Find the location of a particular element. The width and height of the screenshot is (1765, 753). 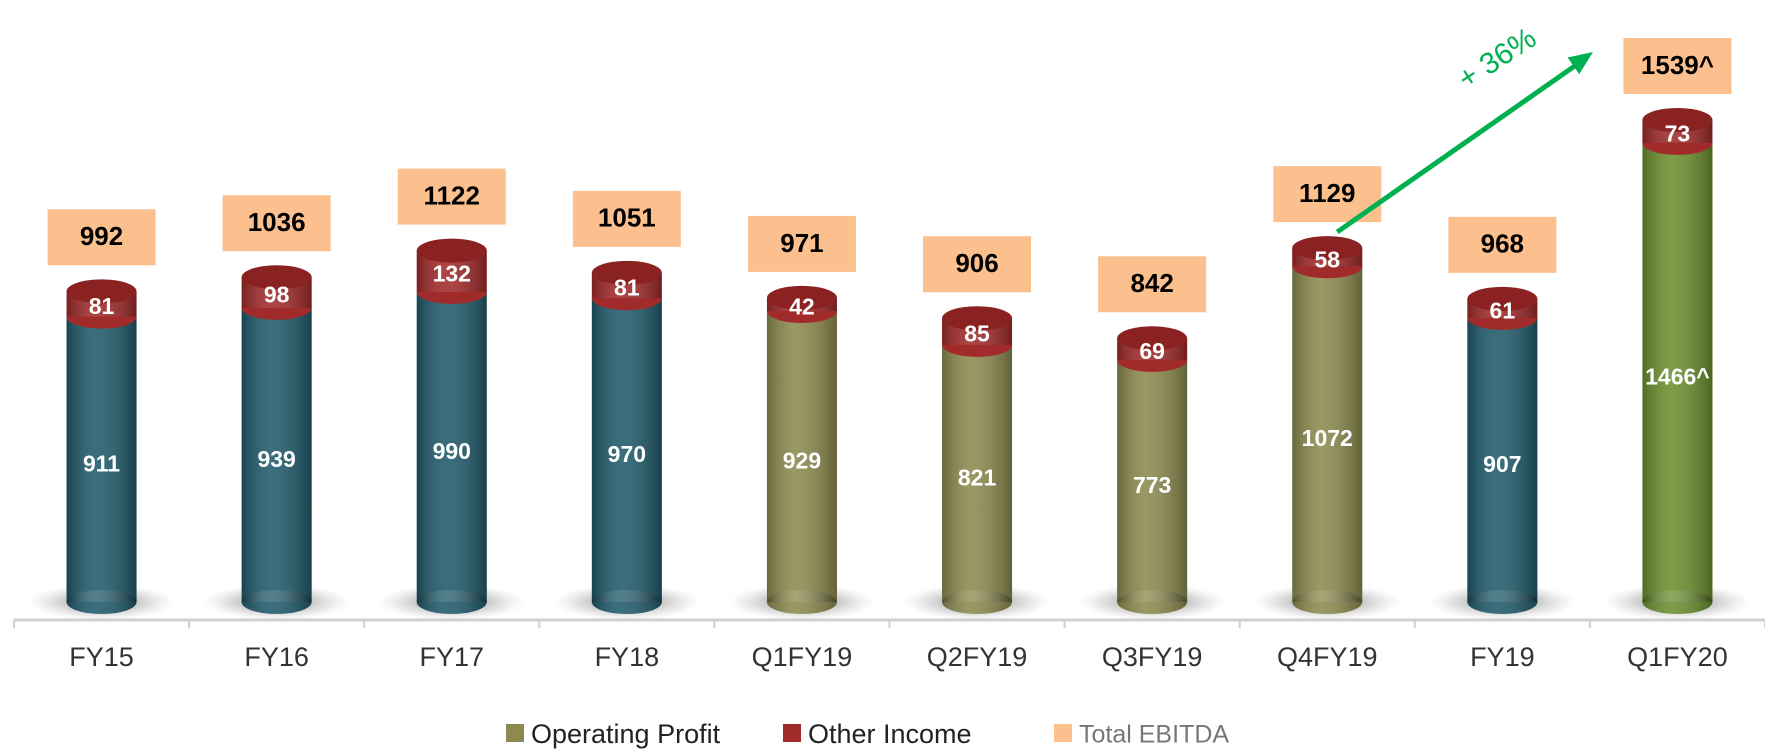

total-label: 842 is located at coordinates (1151, 283).